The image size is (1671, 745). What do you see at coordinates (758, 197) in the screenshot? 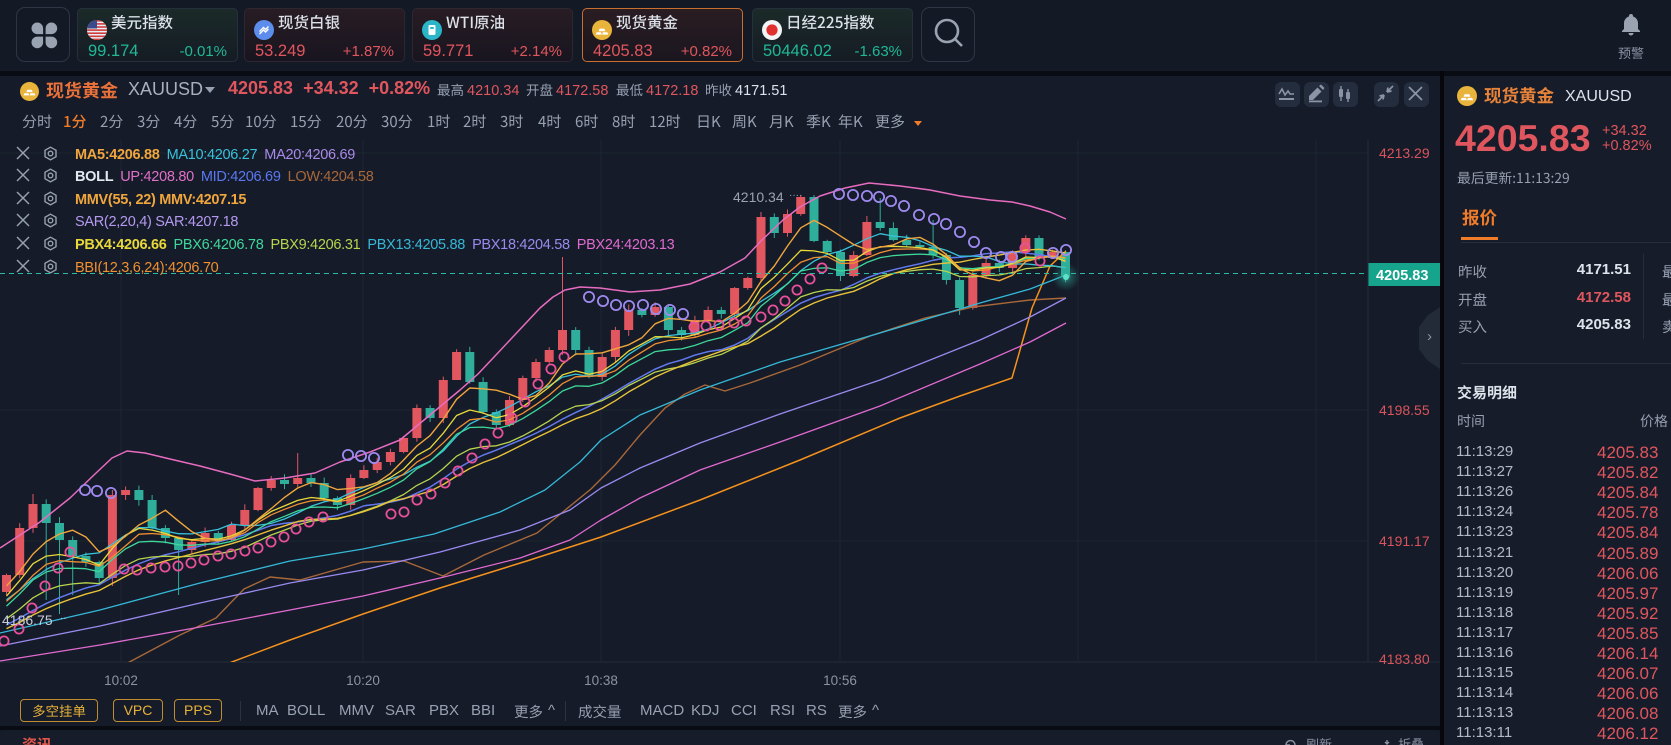
I see `svg-text: 4210.34` at bounding box center [758, 197].